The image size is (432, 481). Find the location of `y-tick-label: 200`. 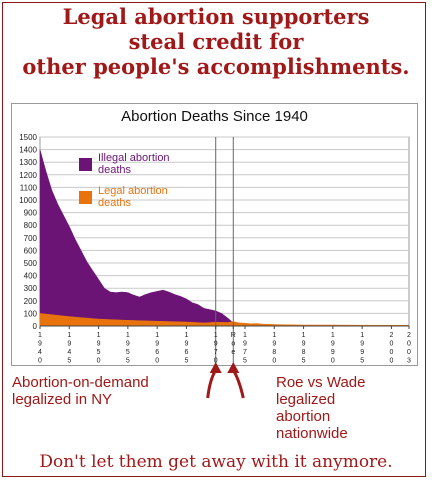

y-tick-label: 200 is located at coordinates (31, 301).